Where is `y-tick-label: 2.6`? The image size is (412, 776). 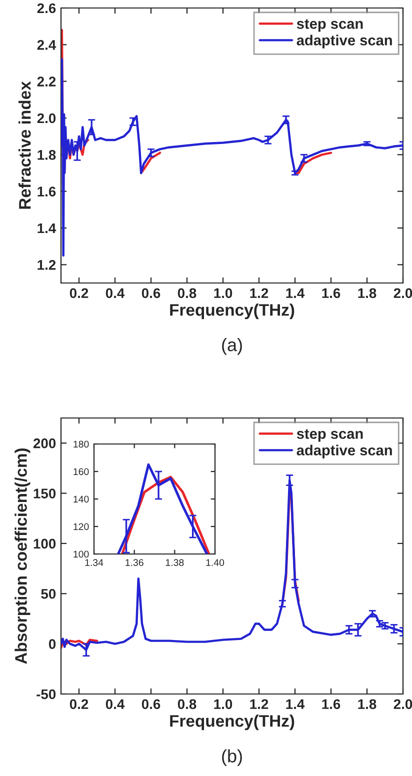 y-tick-label: 2.6 is located at coordinates (46, 8).